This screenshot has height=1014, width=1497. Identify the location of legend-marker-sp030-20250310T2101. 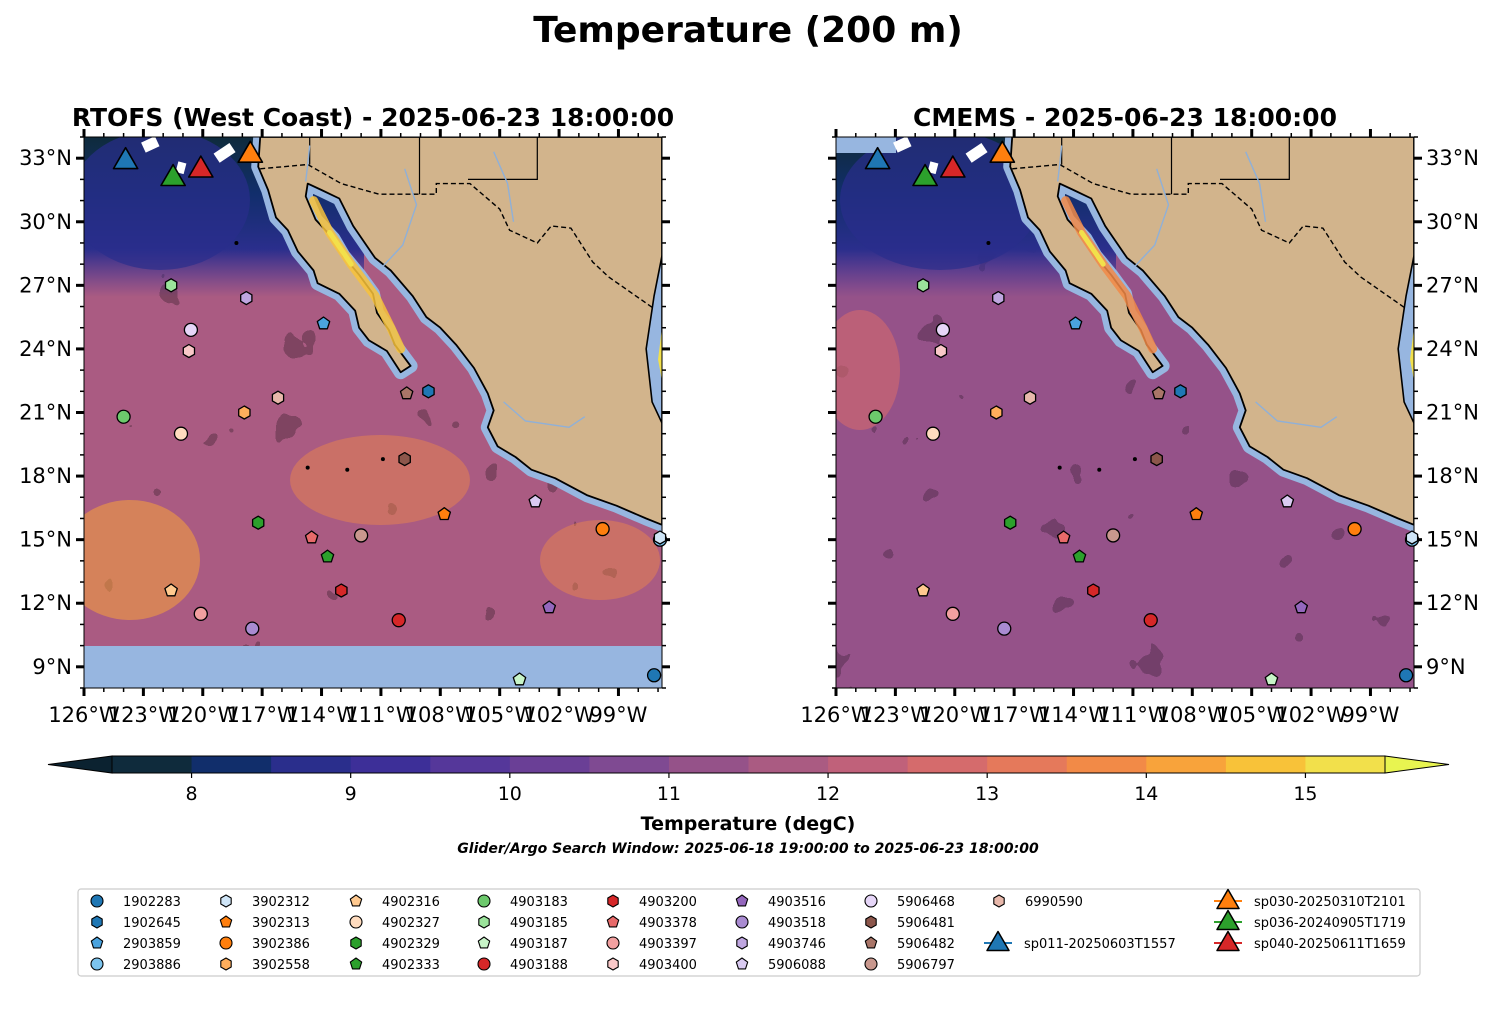
(1228, 899).